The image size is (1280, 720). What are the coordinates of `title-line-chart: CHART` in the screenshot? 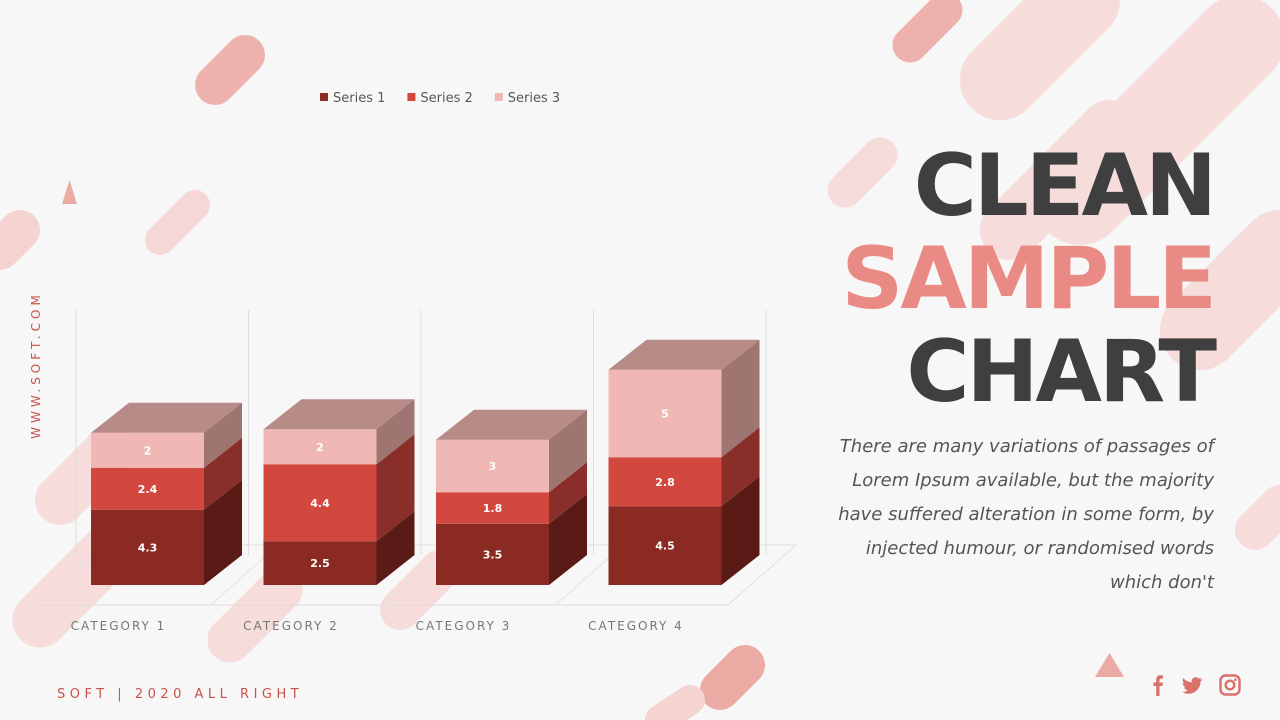 It's located at (1061, 372).